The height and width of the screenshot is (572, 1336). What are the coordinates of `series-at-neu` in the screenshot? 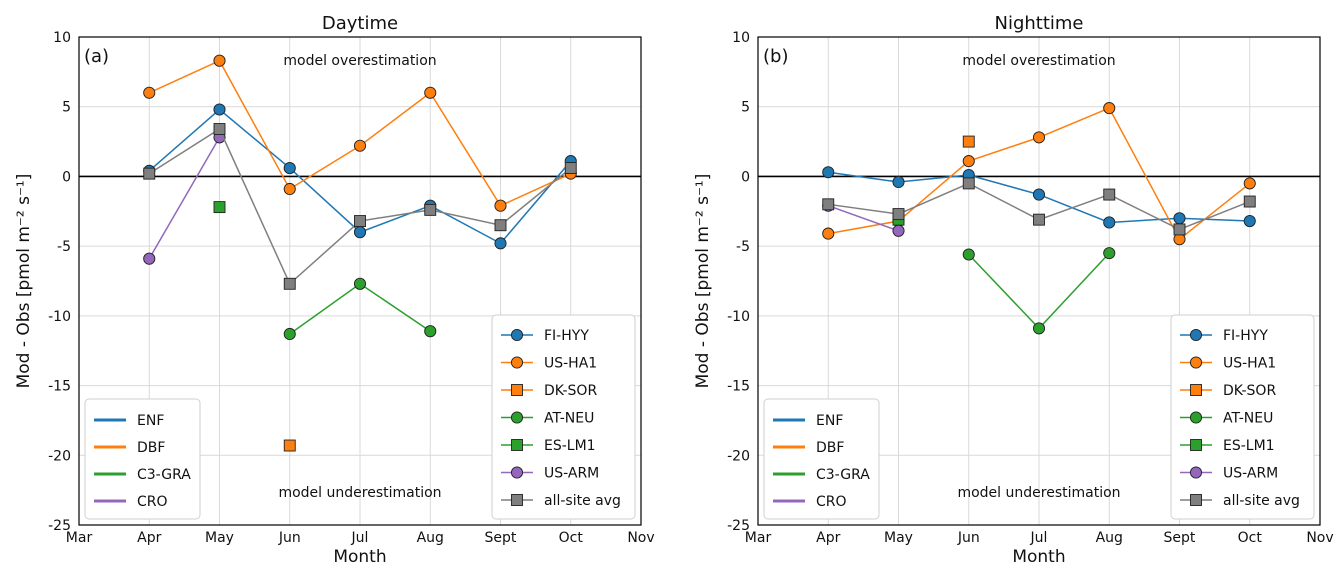 It's located at (360, 309).